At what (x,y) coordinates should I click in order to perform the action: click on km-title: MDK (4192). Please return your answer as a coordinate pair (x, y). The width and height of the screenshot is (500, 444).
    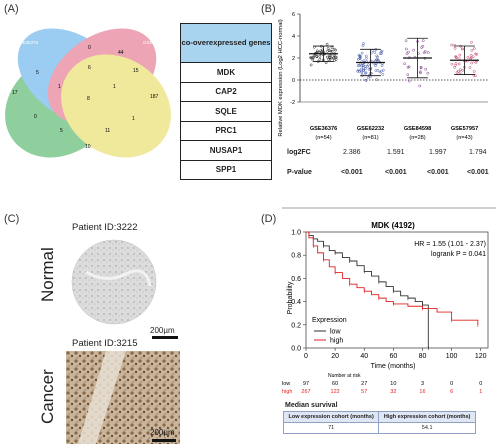
    Looking at the image, I should click on (393, 225).